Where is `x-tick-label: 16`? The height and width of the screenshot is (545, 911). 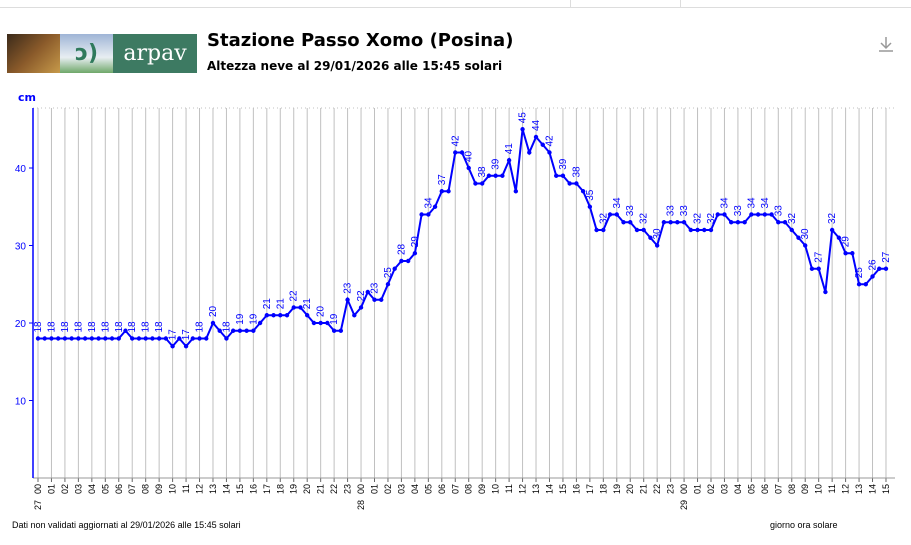 x-tick-label: 16 is located at coordinates (576, 489).